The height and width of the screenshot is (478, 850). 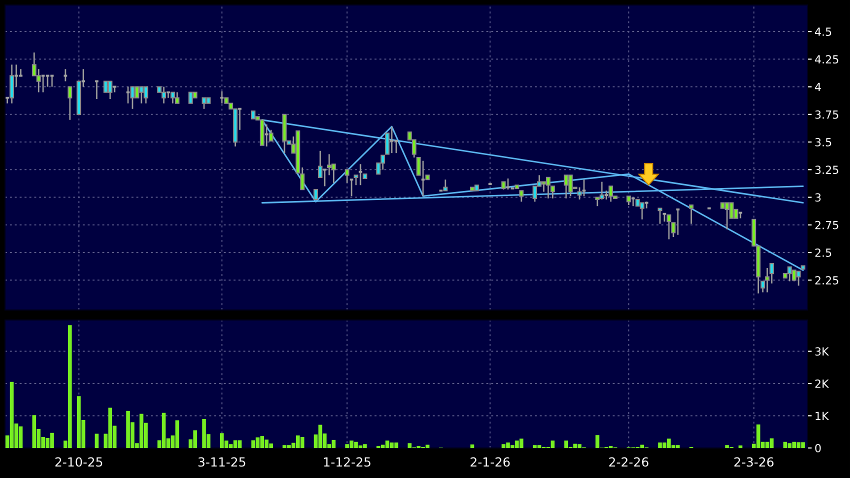 What do you see at coordinates (78, 462) in the screenshot?
I see `x-tick-label: 2-10-25` at bounding box center [78, 462].